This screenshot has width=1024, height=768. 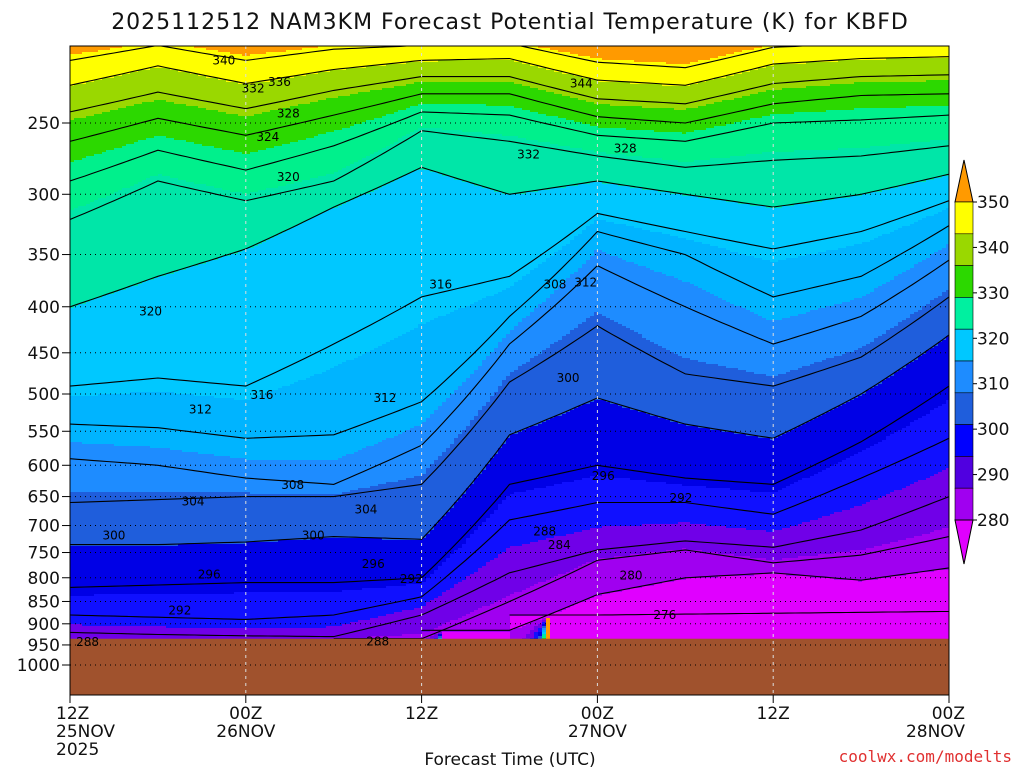 What do you see at coordinates (209, 574) in the screenshot?
I see `contour-label: 296` at bounding box center [209, 574].